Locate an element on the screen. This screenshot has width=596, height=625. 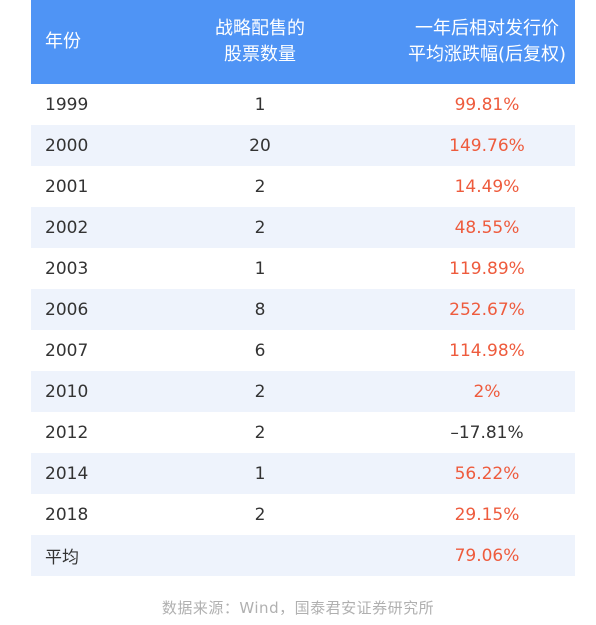
header-share-count-line2: 股票数量 is located at coordinates (260, 54).